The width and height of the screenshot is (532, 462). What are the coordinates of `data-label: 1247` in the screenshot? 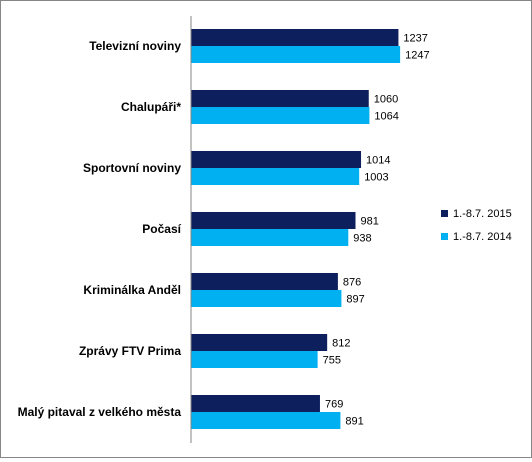 It's located at (417, 56).